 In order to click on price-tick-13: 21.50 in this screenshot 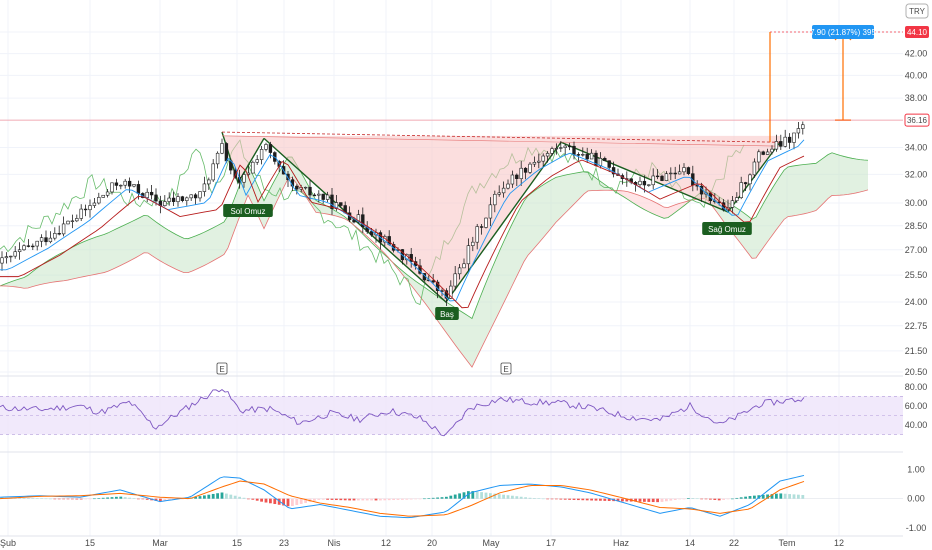, I will do `click(916, 351)`.